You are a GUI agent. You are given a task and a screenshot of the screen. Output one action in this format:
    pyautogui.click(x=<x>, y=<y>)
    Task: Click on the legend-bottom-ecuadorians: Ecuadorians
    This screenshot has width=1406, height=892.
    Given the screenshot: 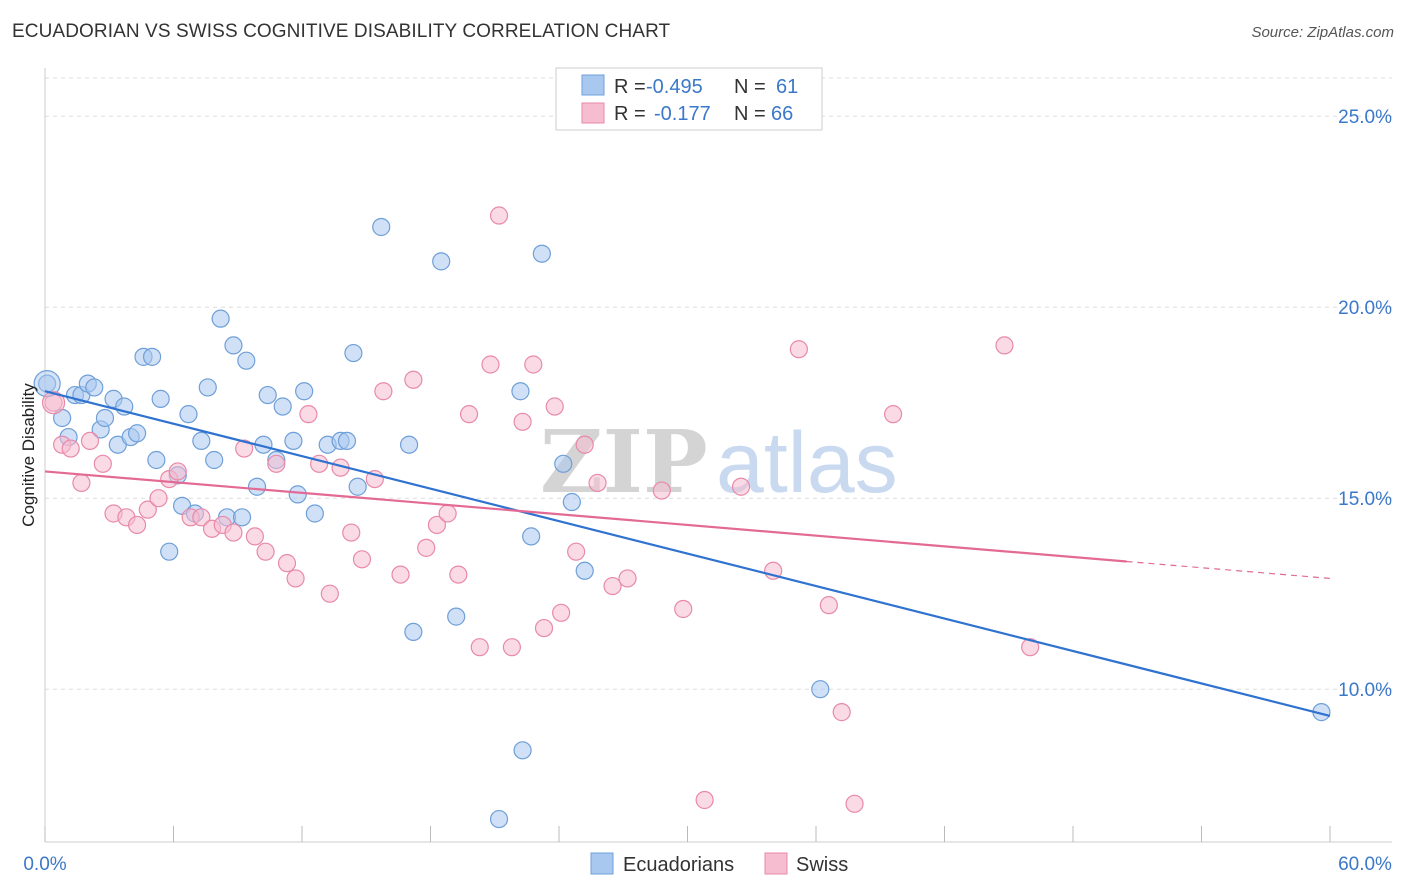 What is the action you would take?
    pyautogui.click(x=678, y=865)
    